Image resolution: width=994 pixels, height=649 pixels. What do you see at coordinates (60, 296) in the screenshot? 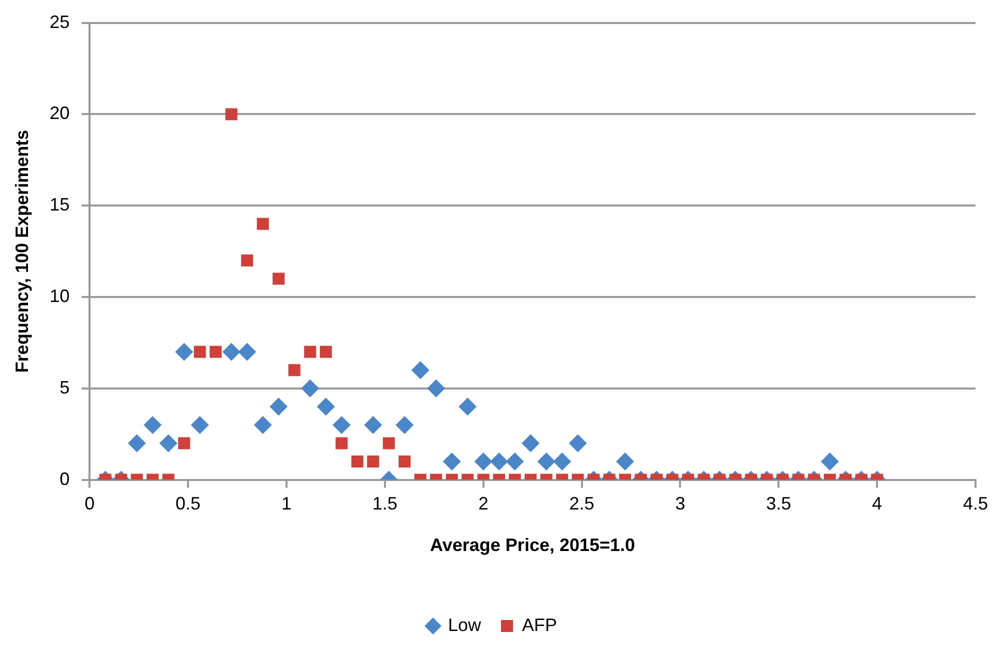
I see `y-tick-label: 10` at bounding box center [60, 296].